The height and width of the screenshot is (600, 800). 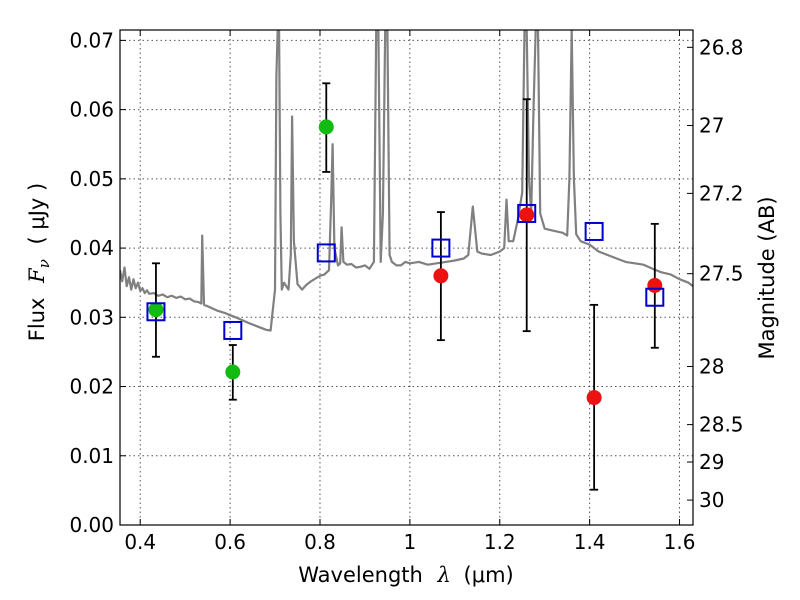 I want to click on y-axis-label: Flux Fν ( μJy ), so click(x=39, y=262).